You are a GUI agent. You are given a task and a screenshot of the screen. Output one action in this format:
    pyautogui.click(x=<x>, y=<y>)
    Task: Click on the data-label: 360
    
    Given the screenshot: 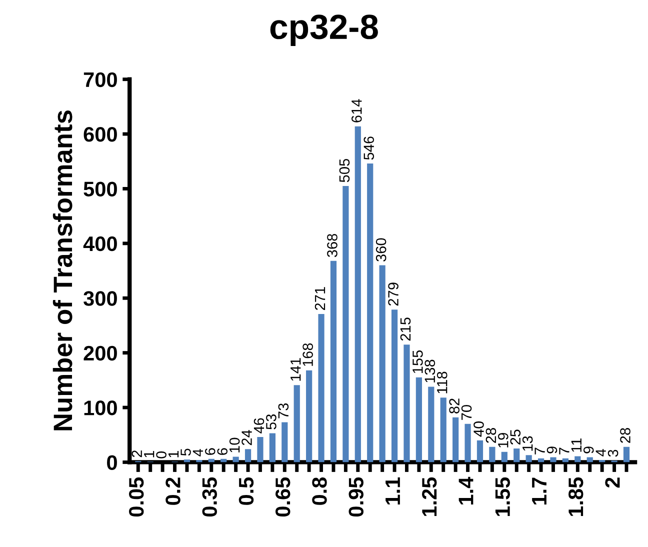 What is the action you would take?
    pyautogui.click(x=381, y=250)
    